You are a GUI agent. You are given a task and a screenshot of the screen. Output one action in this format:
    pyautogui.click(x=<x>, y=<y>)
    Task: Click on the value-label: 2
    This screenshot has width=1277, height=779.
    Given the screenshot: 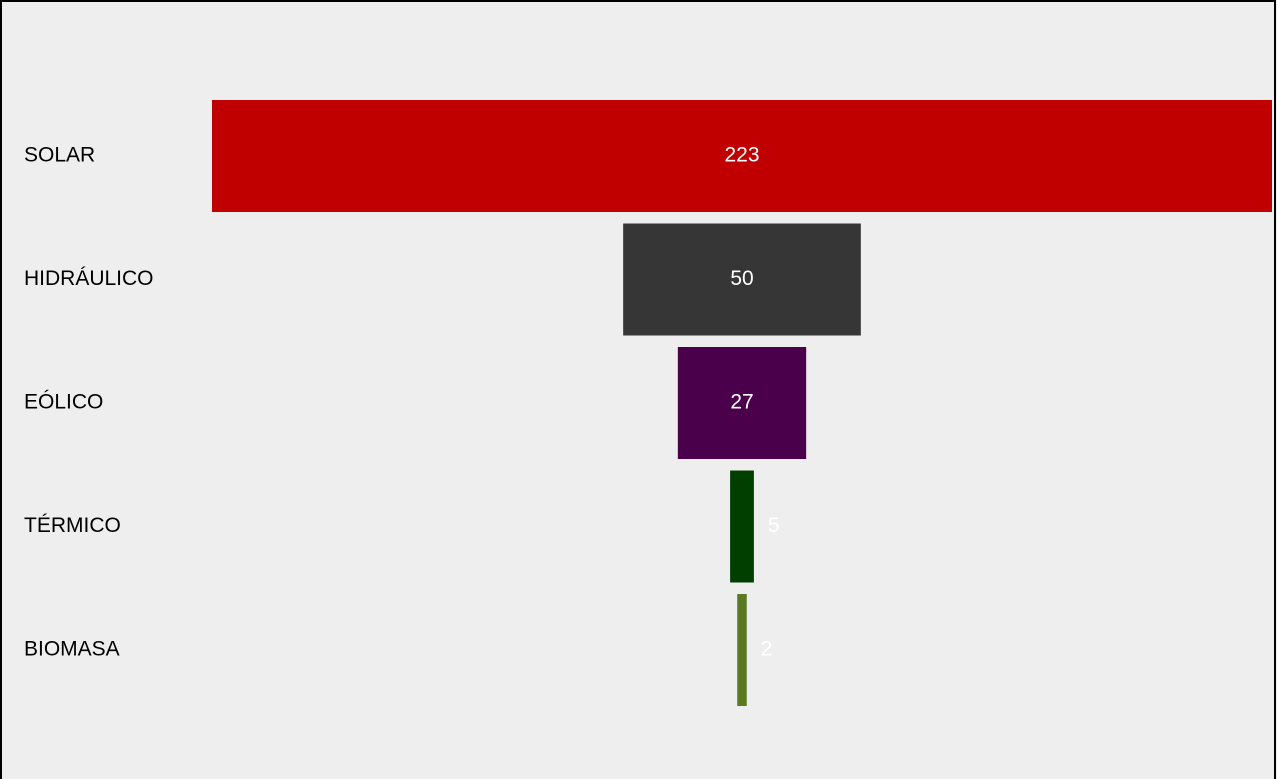 What is the action you would take?
    pyautogui.click(x=767, y=649)
    